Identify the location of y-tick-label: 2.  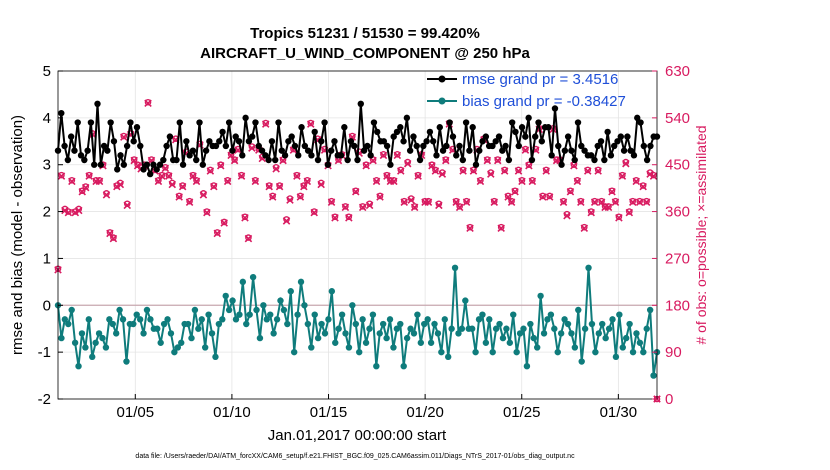
(47, 212).